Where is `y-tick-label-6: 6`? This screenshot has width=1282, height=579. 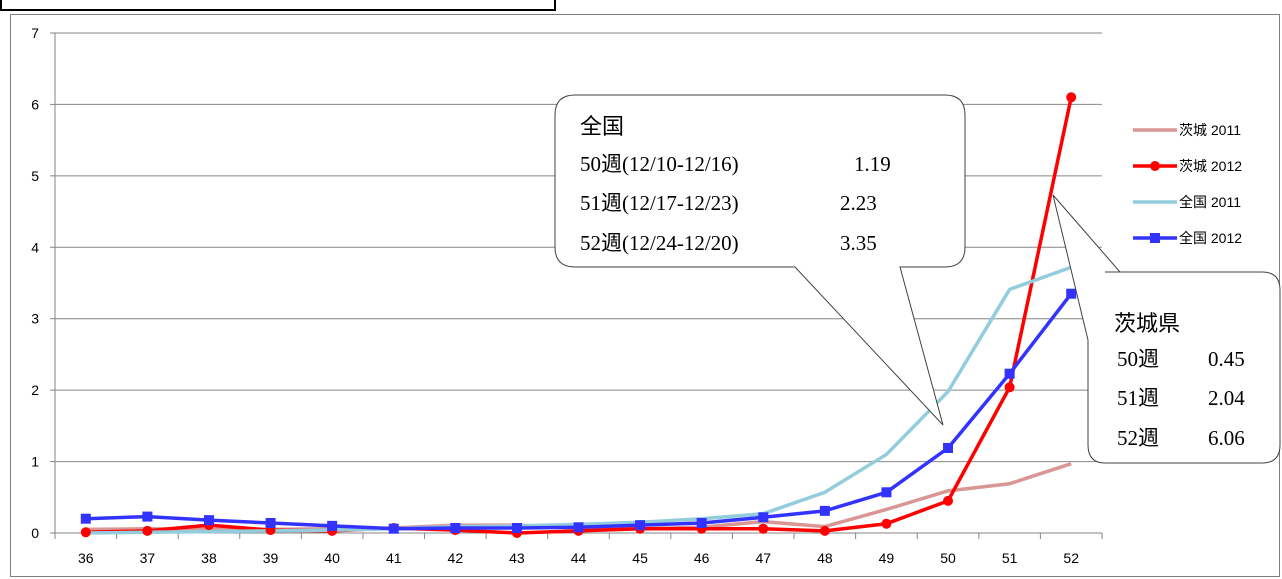 y-tick-label-6: 6 is located at coordinates (35, 104).